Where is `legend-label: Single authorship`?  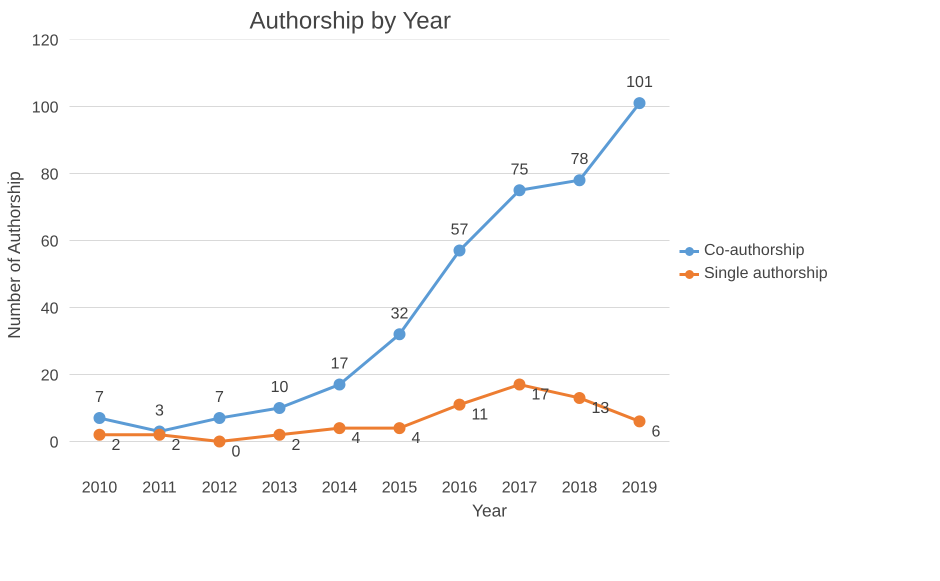
legend-label: Single authorship is located at coordinates (766, 274).